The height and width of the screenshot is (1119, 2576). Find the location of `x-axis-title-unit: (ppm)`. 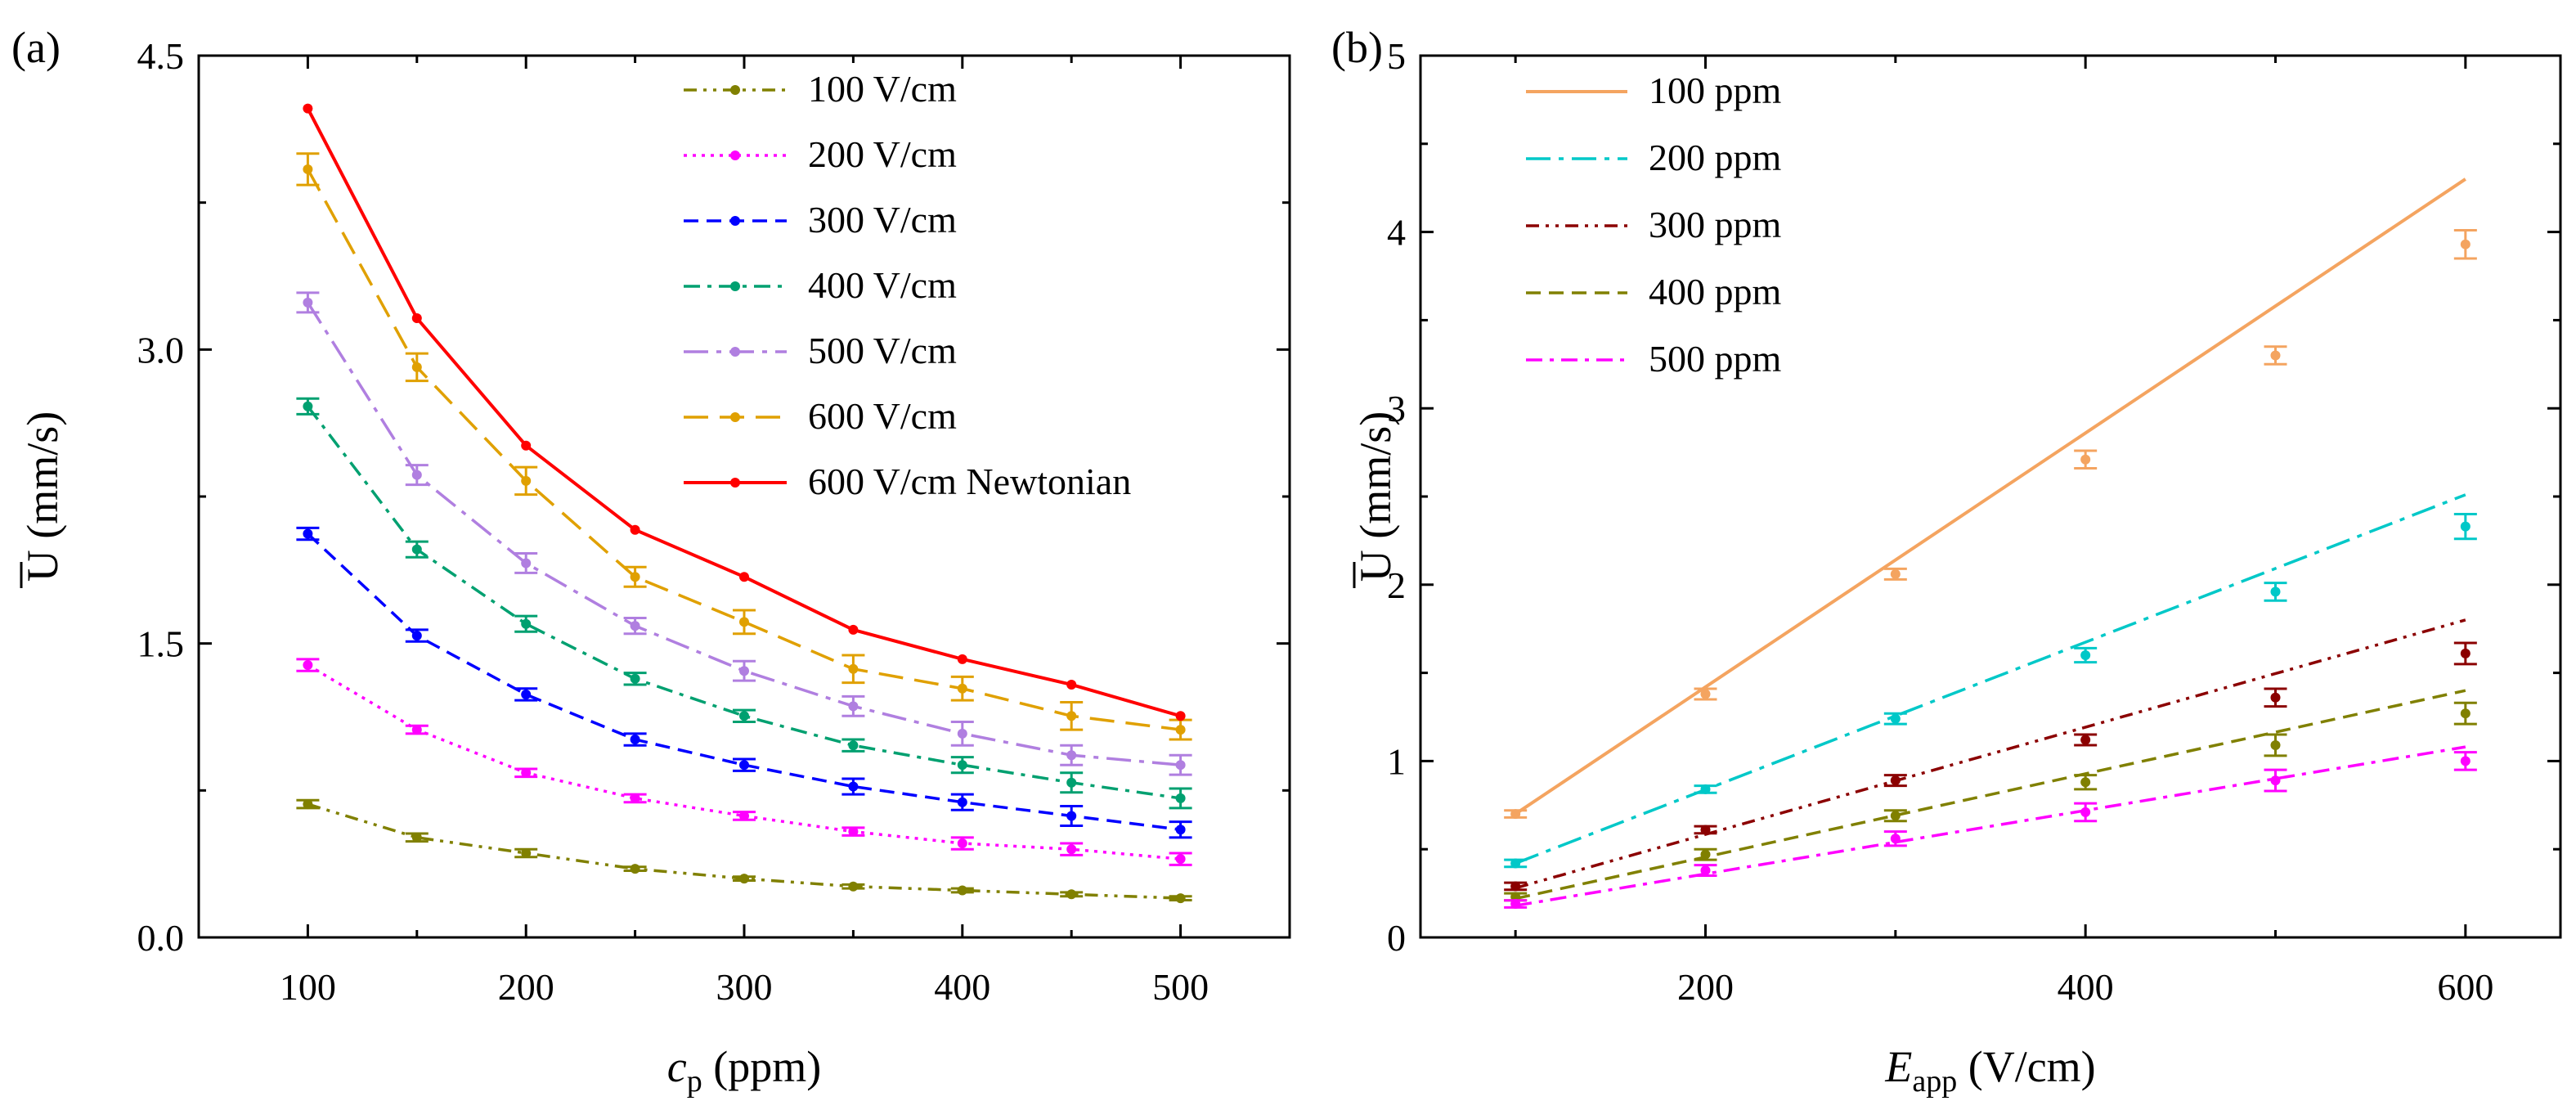

x-axis-title-unit: (ppm) is located at coordinates (761, 1066).